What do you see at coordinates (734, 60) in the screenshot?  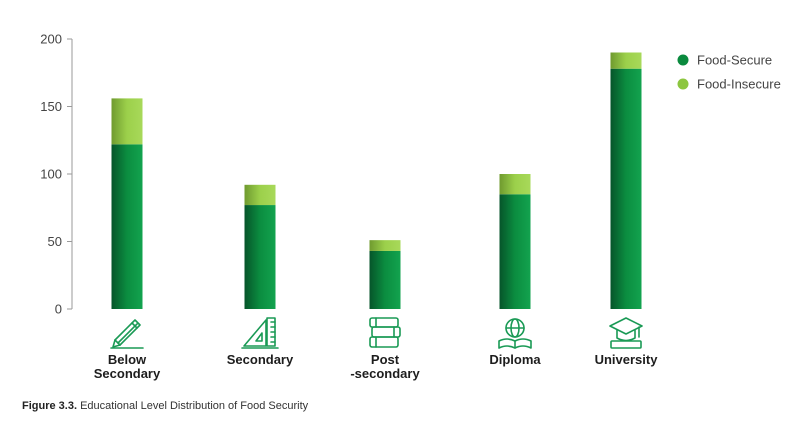 I see `legend-label: Food-Secure` at bounding box center [734, 60].